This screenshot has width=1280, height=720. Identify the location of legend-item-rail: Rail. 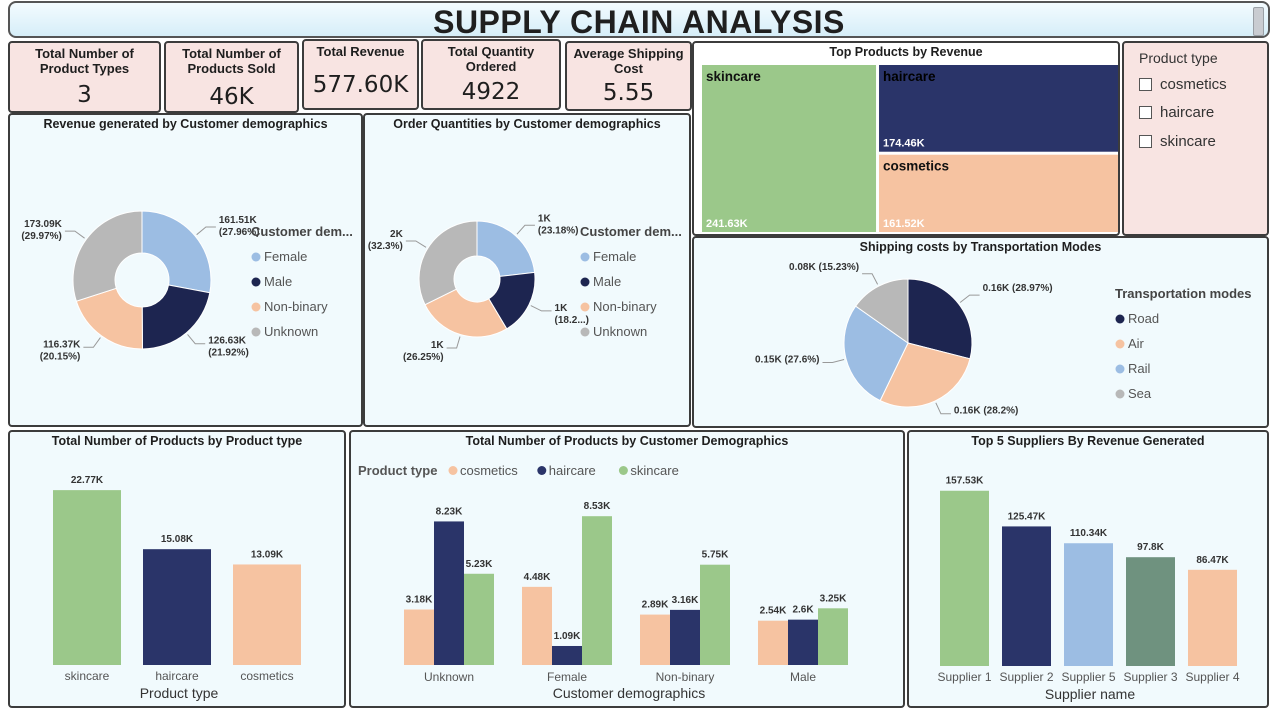
(1139, 368).